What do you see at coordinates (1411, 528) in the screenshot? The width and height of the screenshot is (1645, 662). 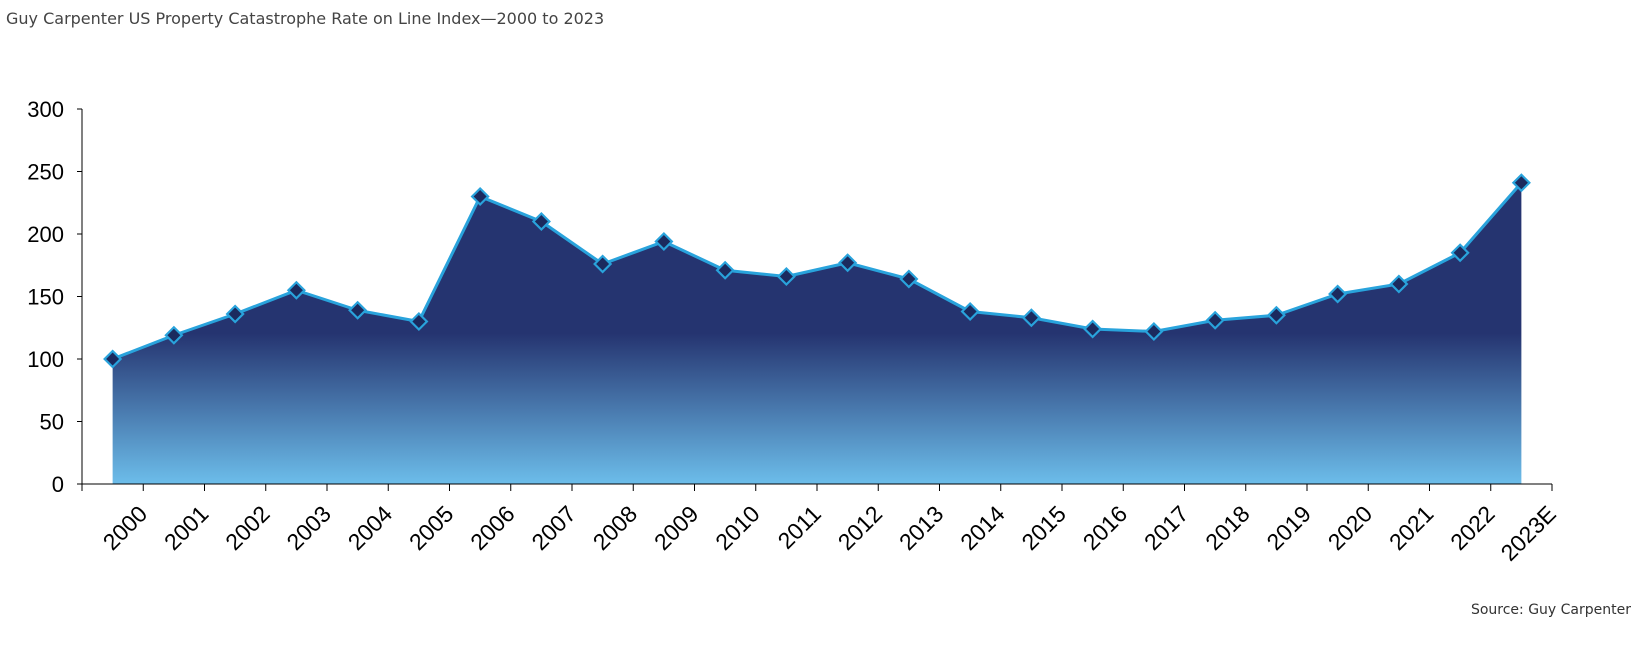 I see `x-tick-label: 2021` at bounding box center [1411, 528].